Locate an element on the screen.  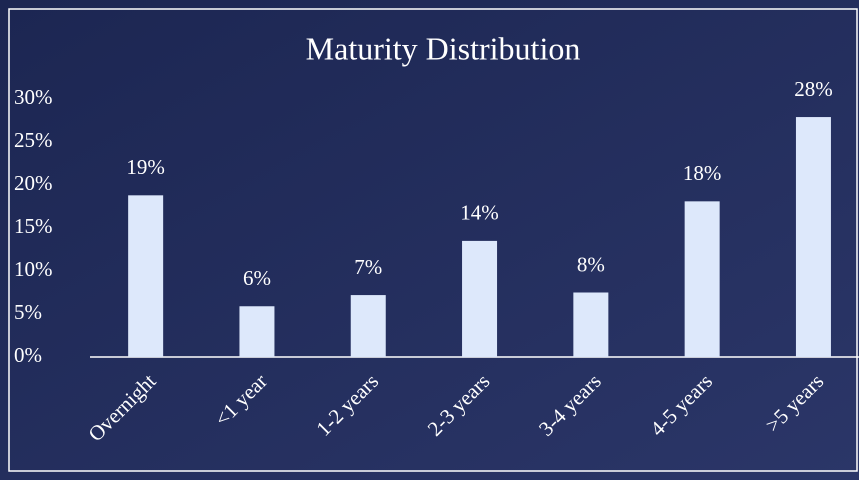
chart-title: Maturity Distribution is located at coordinates (443, 48).